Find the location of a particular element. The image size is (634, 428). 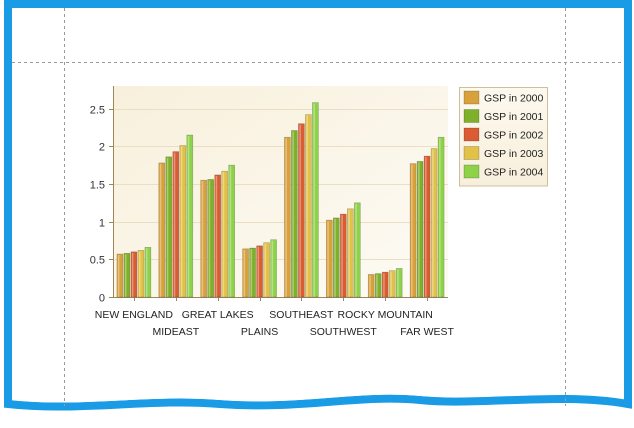

y-tick-label: 2 is located at coordinates (102, 148).